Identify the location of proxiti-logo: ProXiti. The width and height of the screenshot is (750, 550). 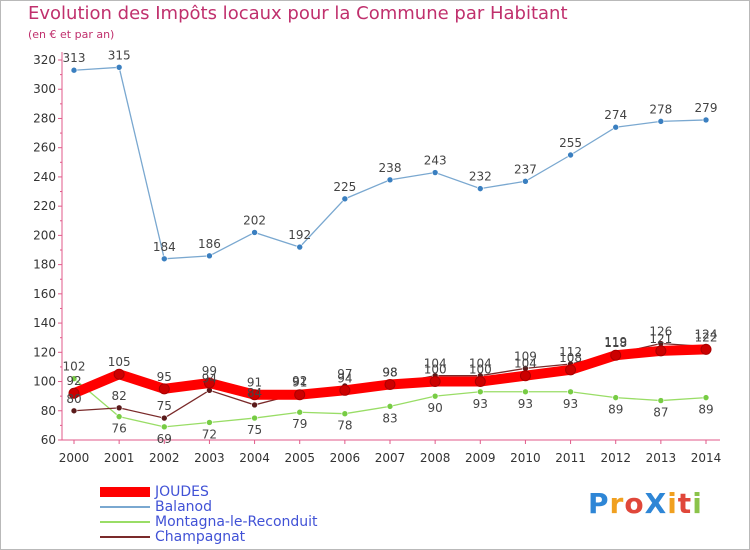
(645, 503).